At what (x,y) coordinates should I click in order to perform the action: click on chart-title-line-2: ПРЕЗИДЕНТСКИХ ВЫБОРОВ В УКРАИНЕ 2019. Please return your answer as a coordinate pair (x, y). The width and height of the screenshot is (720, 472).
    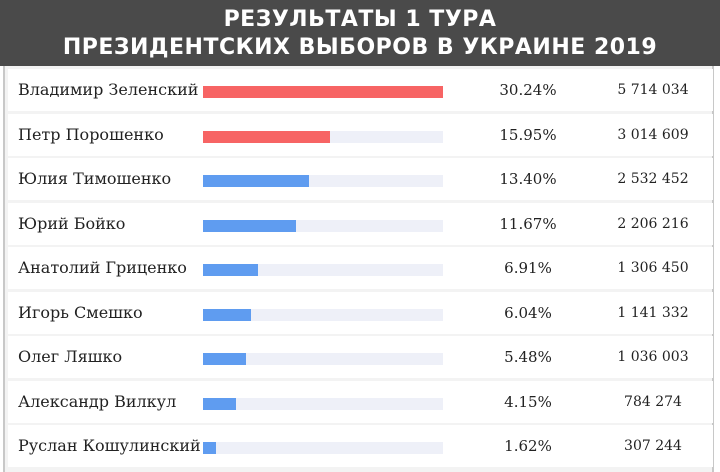
    Looking at the image, I should click on (360, 47).